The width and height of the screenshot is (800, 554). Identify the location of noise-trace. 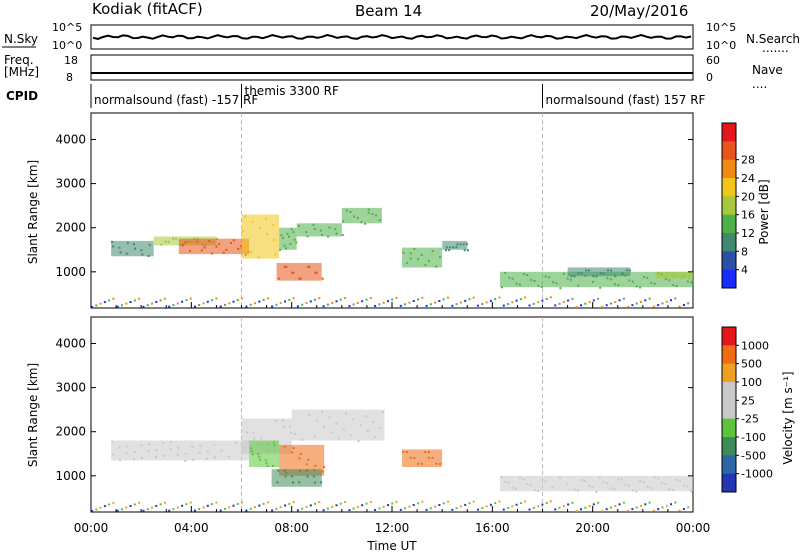
(392, 36).